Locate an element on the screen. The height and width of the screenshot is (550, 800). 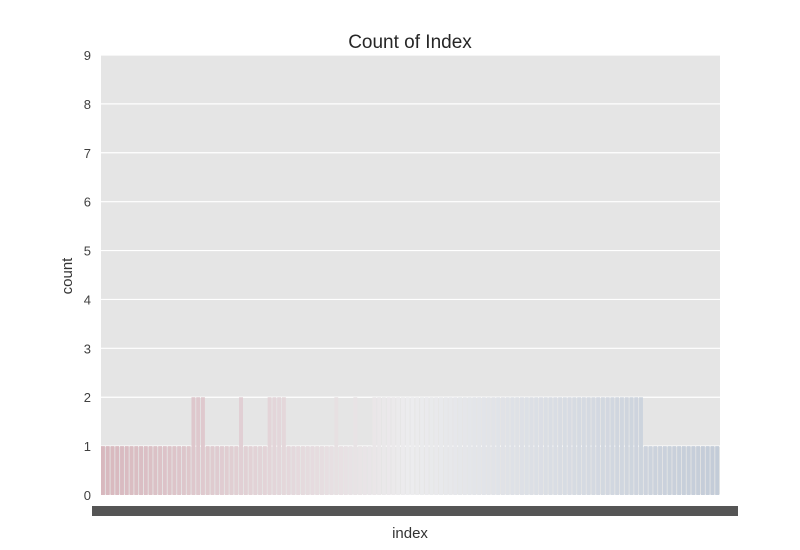
x-axis-label: index is located at coordinates (410, 533).